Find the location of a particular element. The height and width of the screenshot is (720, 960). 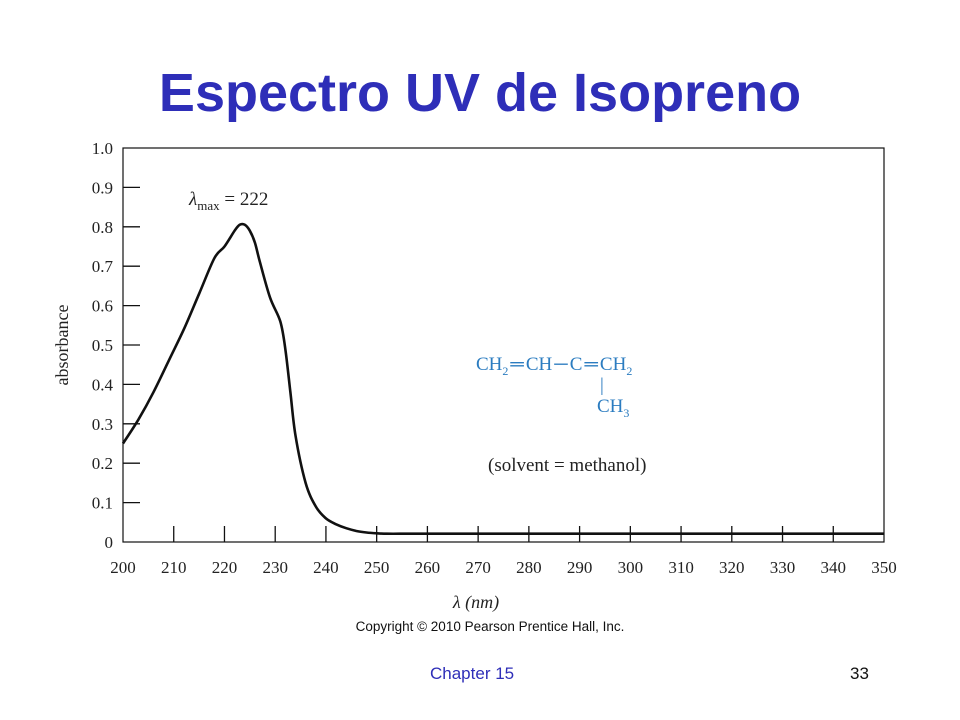

x-tick-label: 350 is located at coordinates (884, 567).